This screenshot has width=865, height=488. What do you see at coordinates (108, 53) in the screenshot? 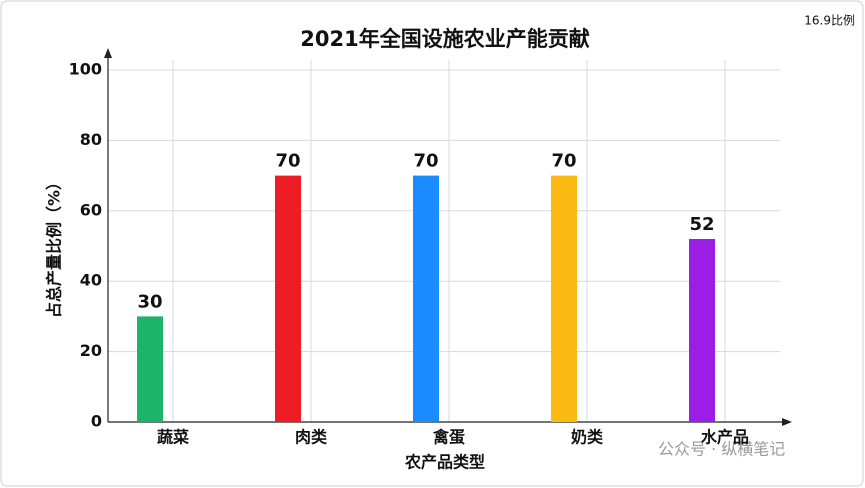
I see `y-axis-arrow` at bounding box center [108, 53].